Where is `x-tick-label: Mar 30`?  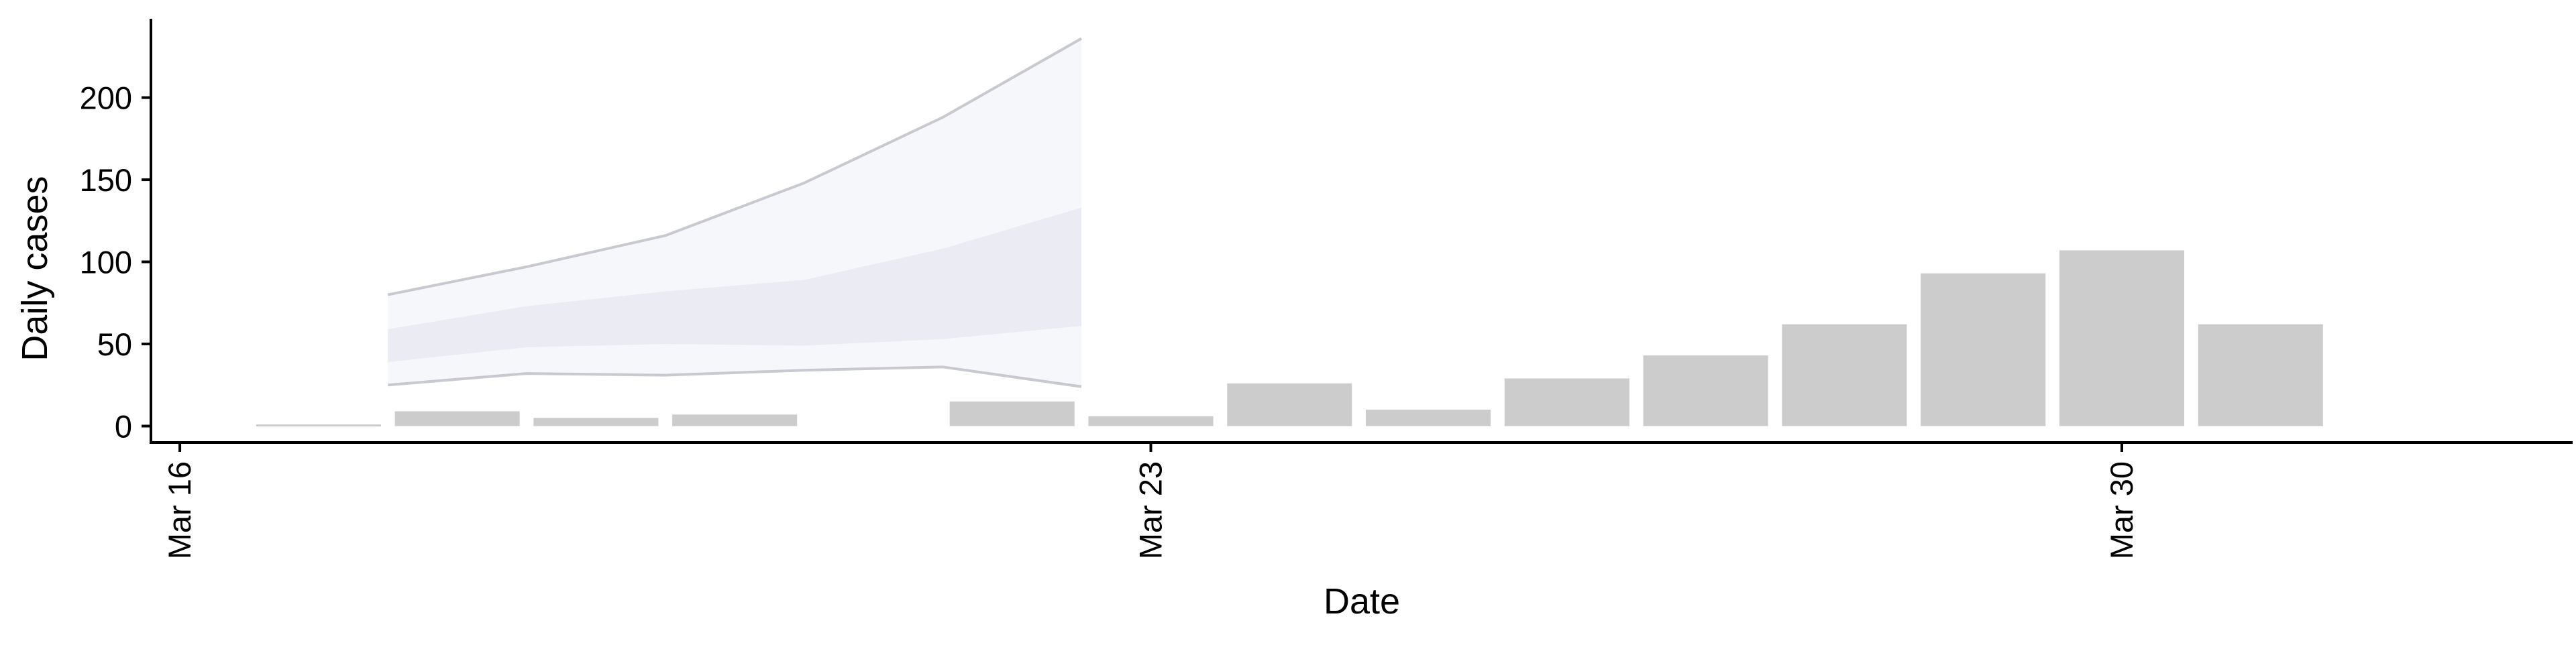 x-tick-label: Mar 30 is located at coordinates (2121, 510).